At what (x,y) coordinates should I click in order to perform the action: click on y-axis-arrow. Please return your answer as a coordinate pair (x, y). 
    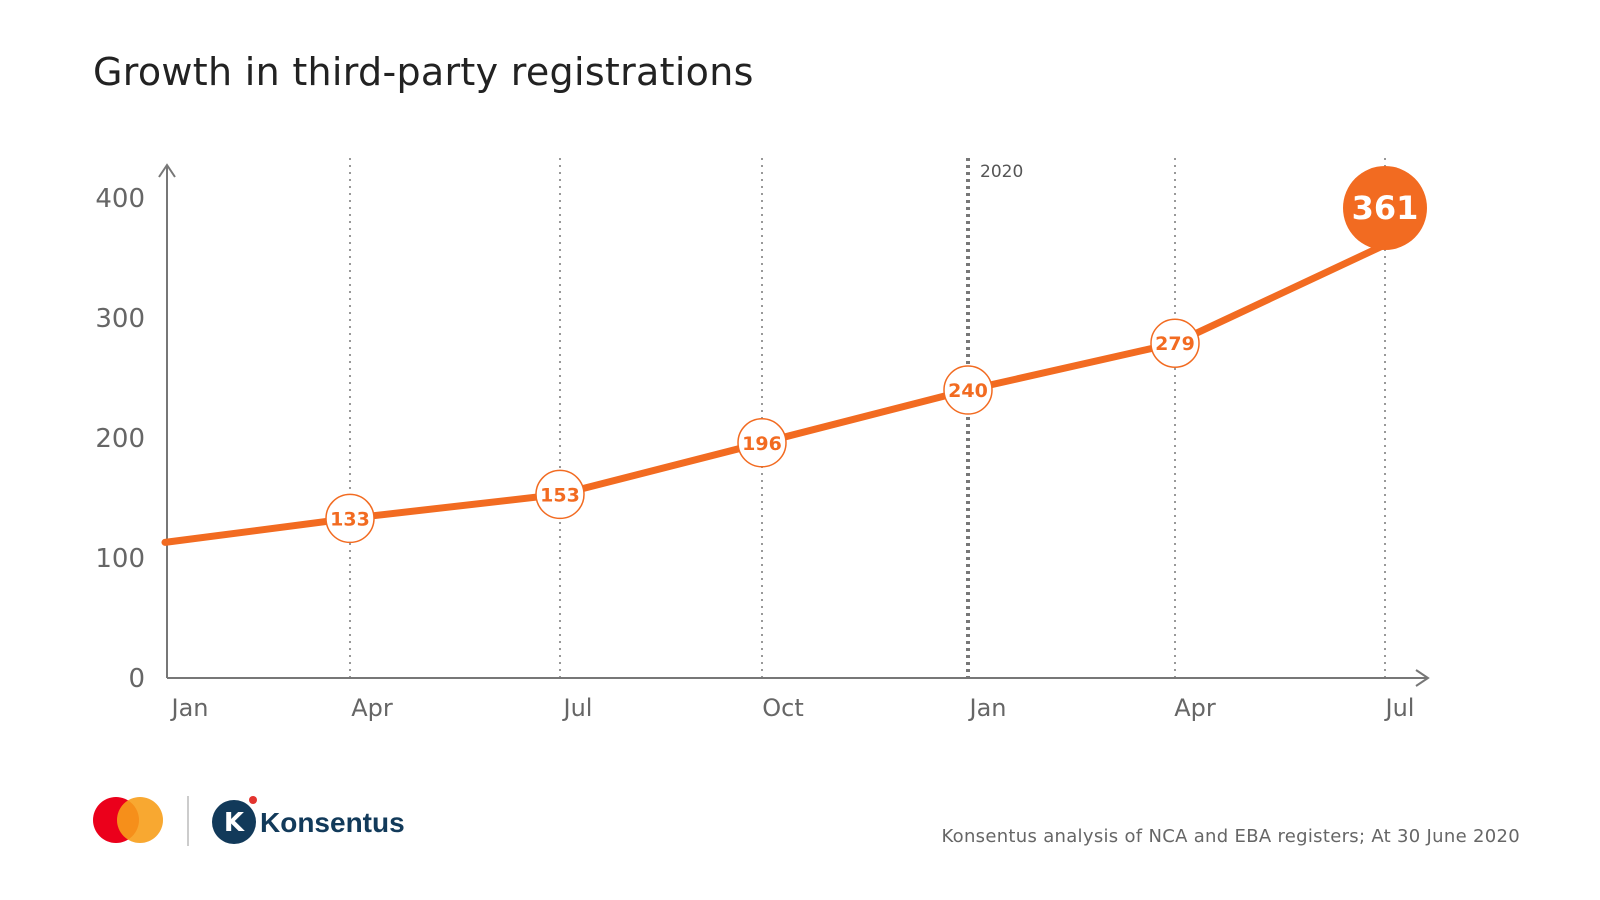
    Looking at the image, I should click on (167, 170).